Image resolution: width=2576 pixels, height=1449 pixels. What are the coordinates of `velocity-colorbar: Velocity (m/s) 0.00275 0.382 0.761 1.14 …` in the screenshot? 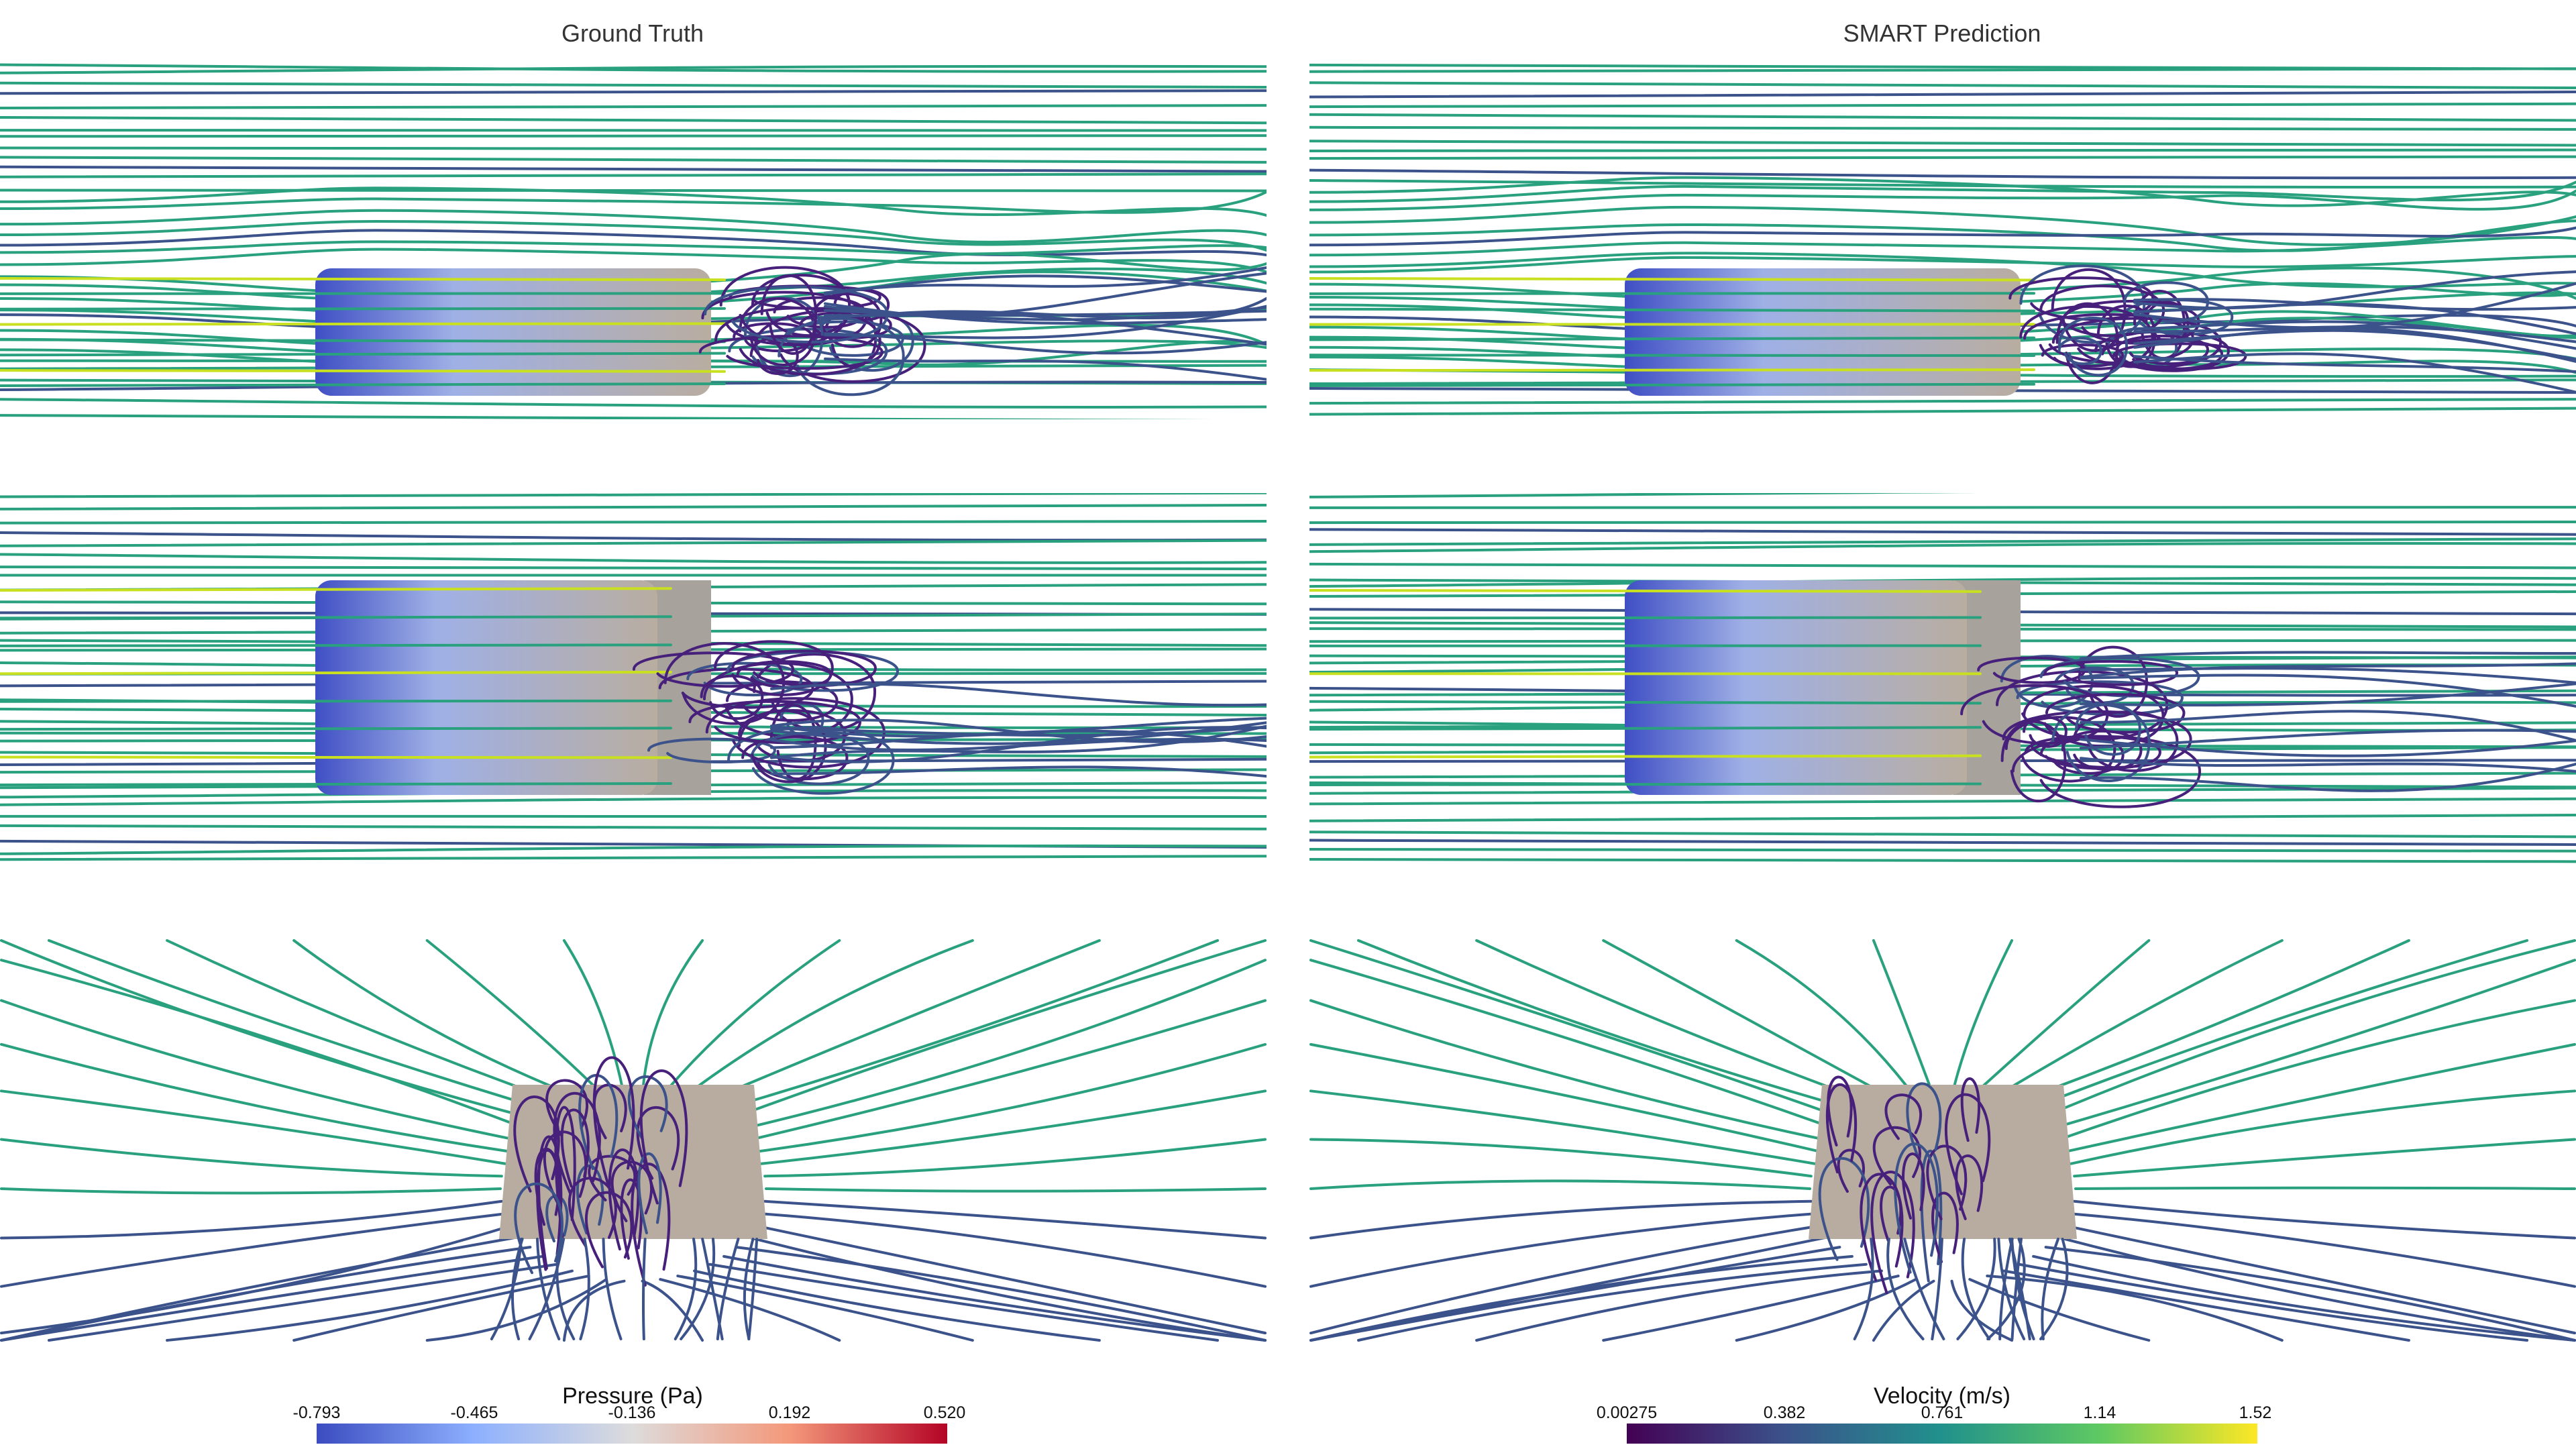 It's located at (1934, 1413).